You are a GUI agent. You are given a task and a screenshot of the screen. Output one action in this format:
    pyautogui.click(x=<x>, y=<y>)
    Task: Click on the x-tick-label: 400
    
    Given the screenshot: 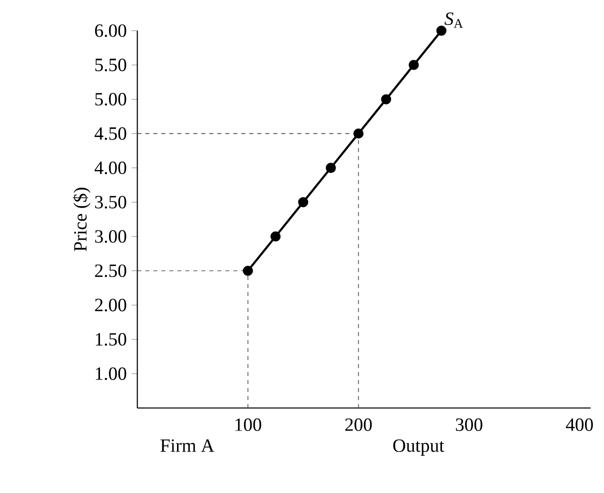 What is the action you would take?
    pyautogui.click(x=579, y=424)
    